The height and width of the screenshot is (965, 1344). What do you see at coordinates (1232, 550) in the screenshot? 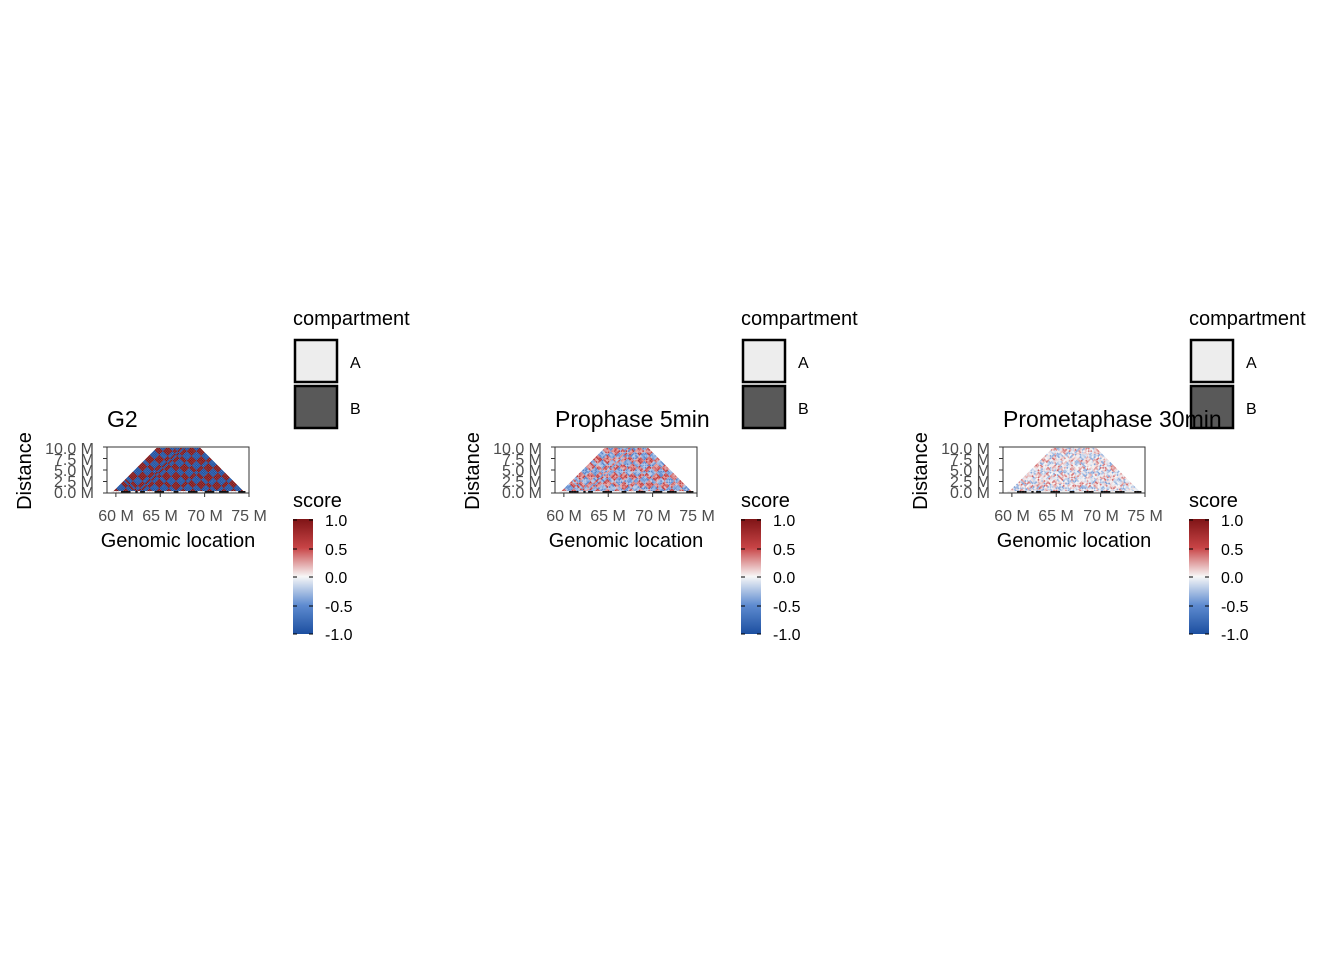
I see `colorbar-tick-label: 0.5` at bounding box center [1232, 550].